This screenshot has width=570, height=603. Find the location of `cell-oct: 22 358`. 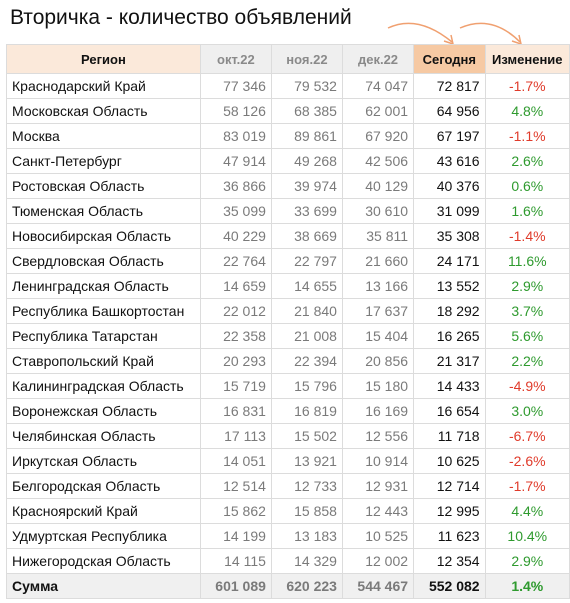

cell-oct: 22 358 is located at coordinates (235, 336).